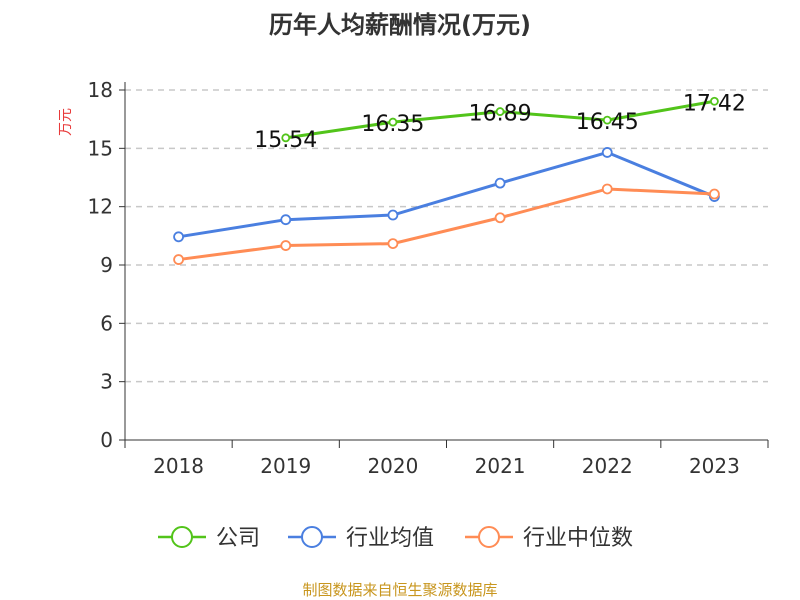  Describe the element at coordinates (578, 538) in the screenshot. I see `legend-label: 行业中位数` at that location.